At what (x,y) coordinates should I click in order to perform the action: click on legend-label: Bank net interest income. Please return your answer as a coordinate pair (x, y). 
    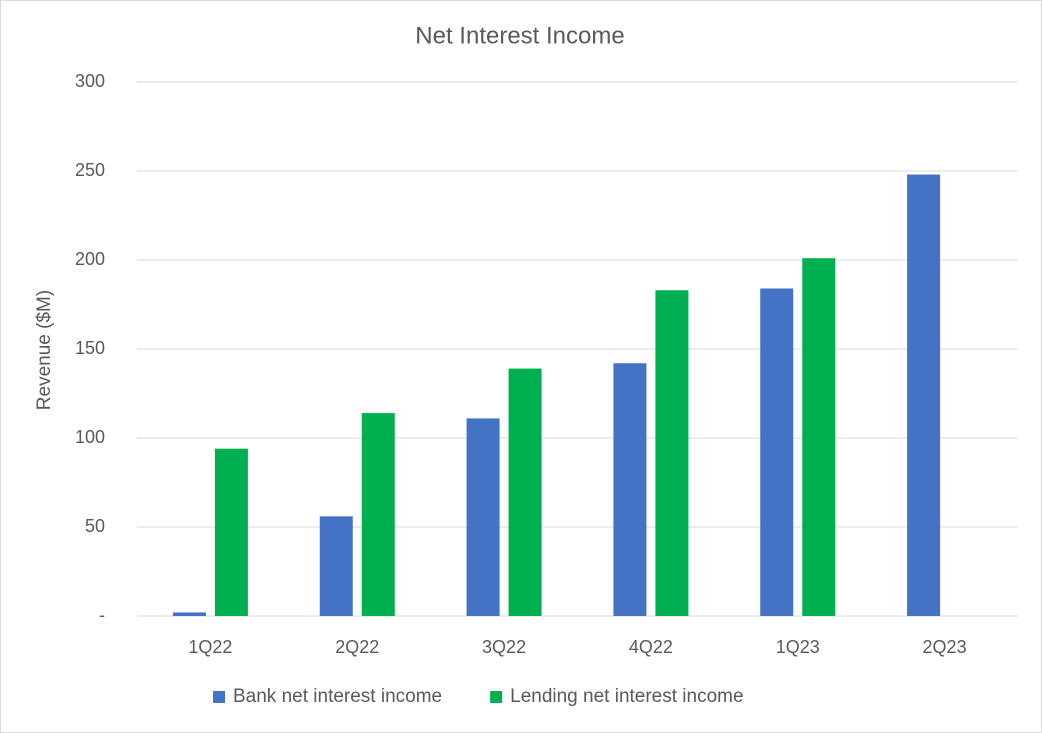
    Looking at the image, I should click on (337, 696).